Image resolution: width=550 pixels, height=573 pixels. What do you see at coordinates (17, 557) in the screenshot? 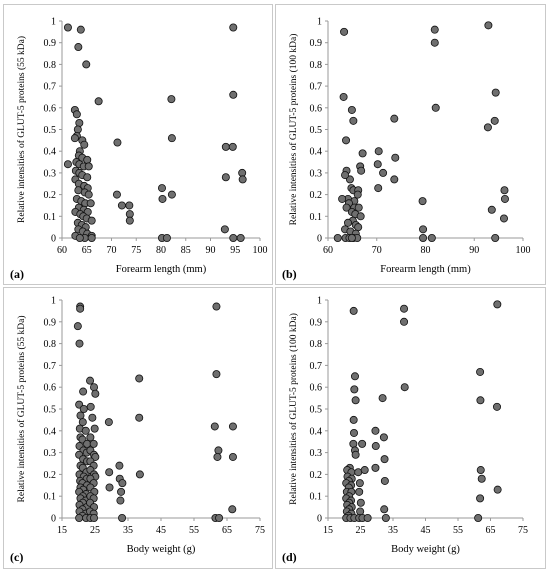
I see `panel-label: (c)` at bounding box center [17, 557].